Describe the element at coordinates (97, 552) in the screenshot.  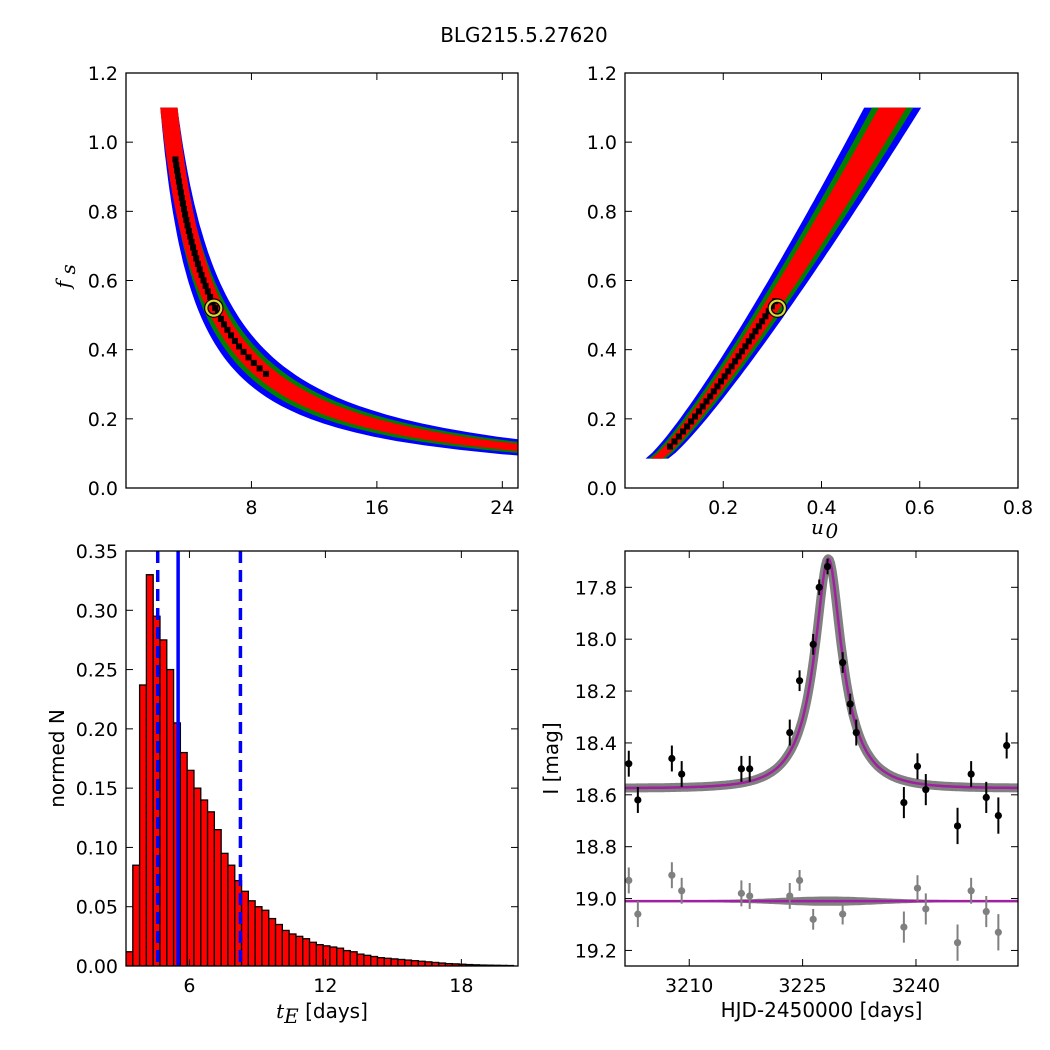
I see `y-tick-label: 0.35` at that location.